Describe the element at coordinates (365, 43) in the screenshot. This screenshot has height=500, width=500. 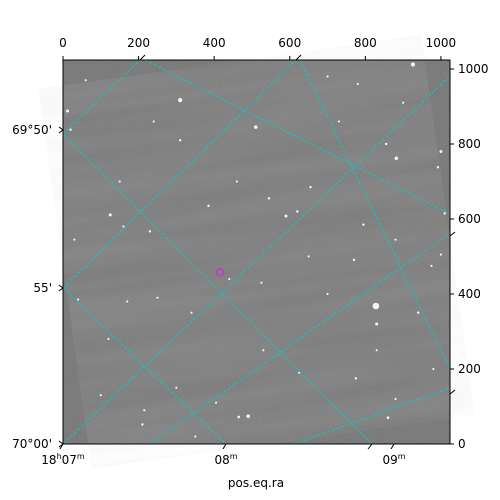
I see `top-tick-label: 800` at that location.